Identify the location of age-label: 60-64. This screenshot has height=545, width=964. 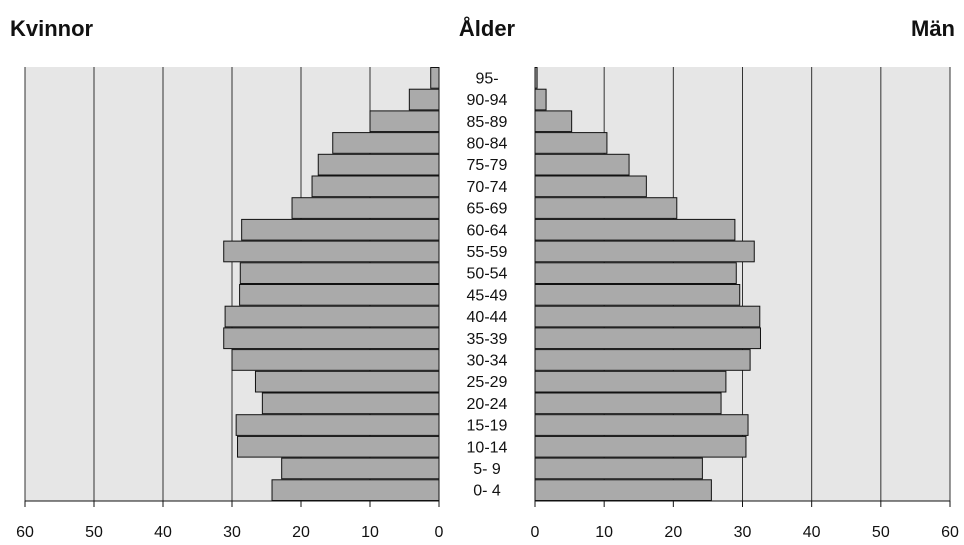
(487, 230).